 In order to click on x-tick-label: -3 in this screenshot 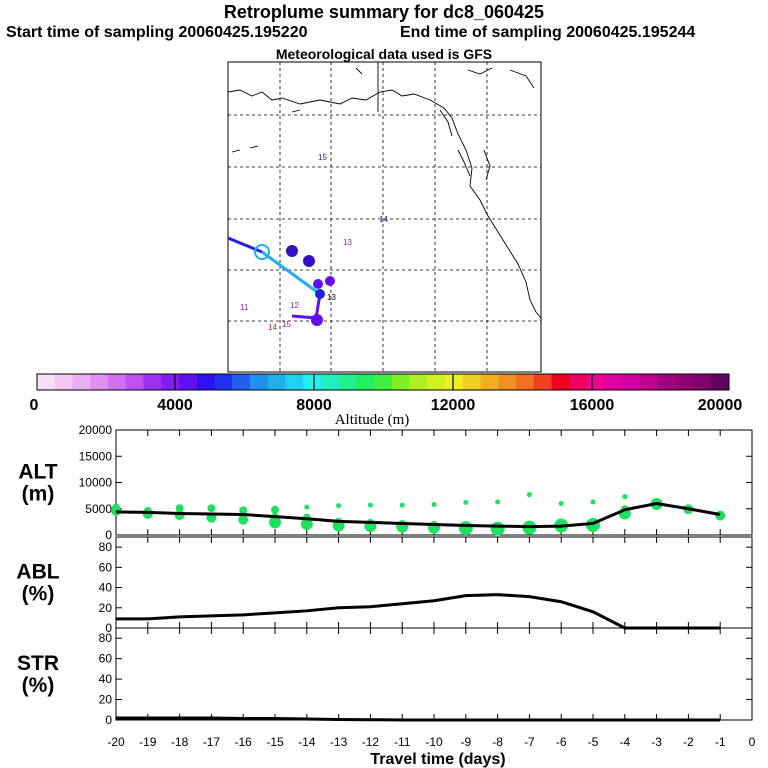, I will do `click(656, 742)`.